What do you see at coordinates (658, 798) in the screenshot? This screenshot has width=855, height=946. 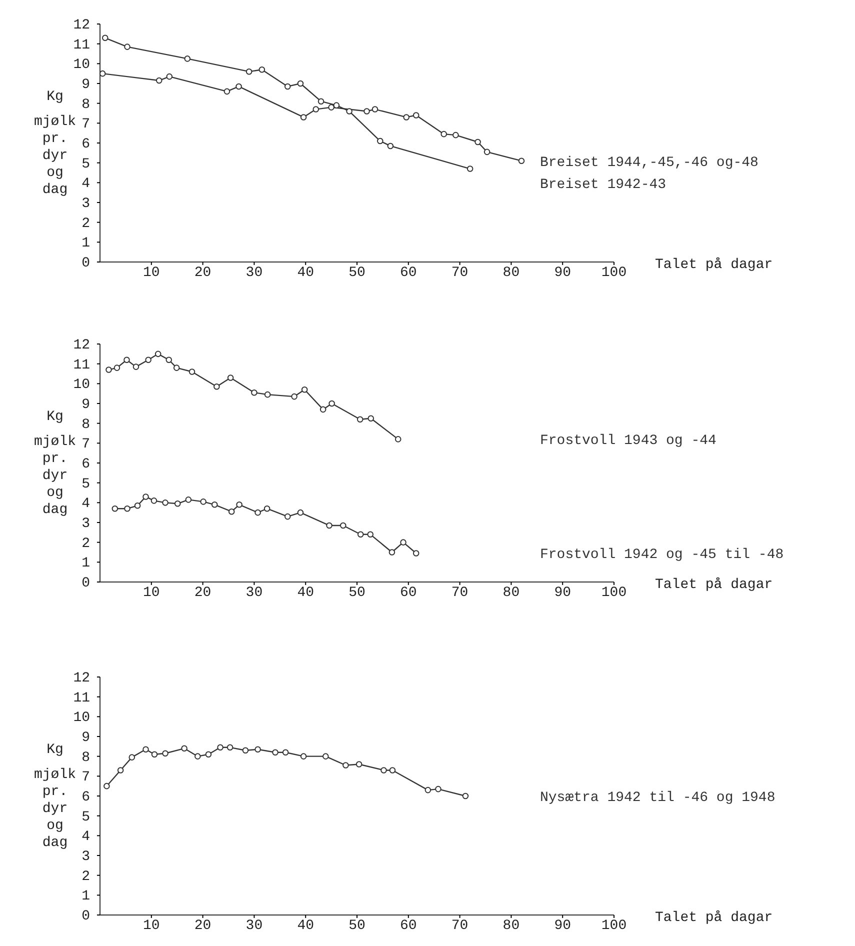 I see `text: Nysætra 1942 til -46 og 1948` at bounding box center [658, 798].